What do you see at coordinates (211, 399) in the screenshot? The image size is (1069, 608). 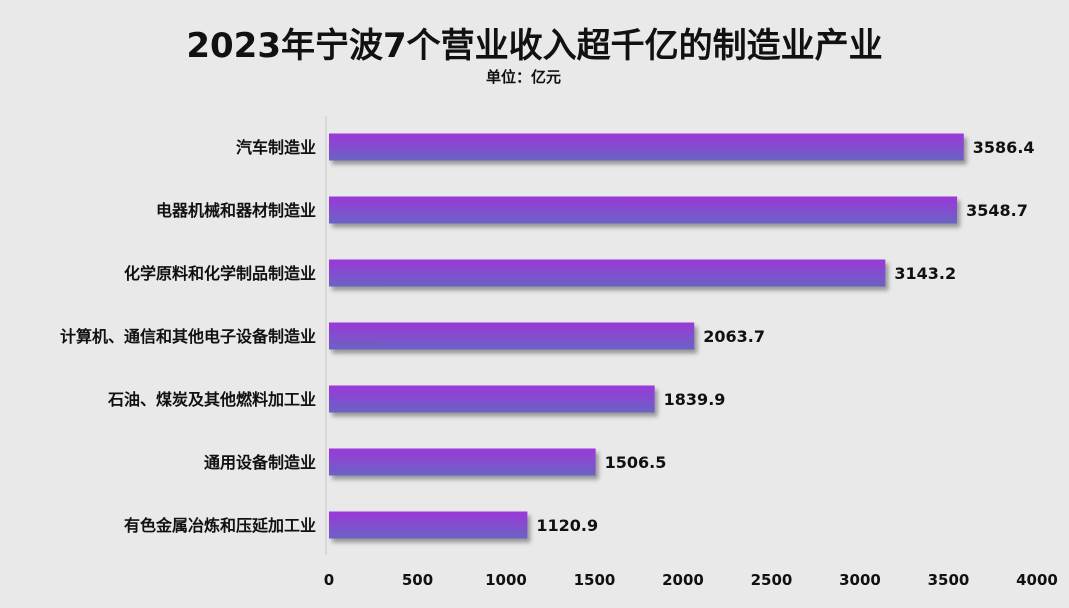 I see `category-label: 石油、煤炭及其他燃料加工业` at bounding box center [211, 399].